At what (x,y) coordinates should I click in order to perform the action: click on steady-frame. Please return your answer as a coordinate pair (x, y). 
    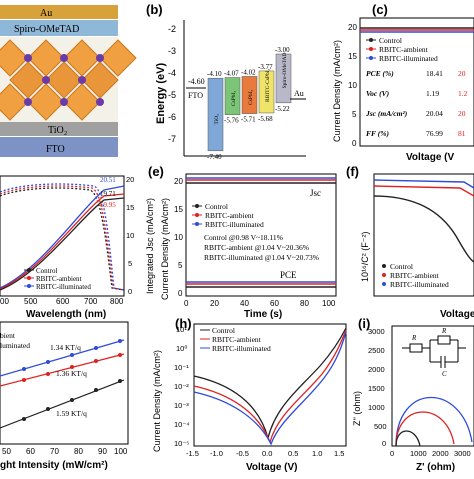
    Looking at the image, I should click on (261, 235).